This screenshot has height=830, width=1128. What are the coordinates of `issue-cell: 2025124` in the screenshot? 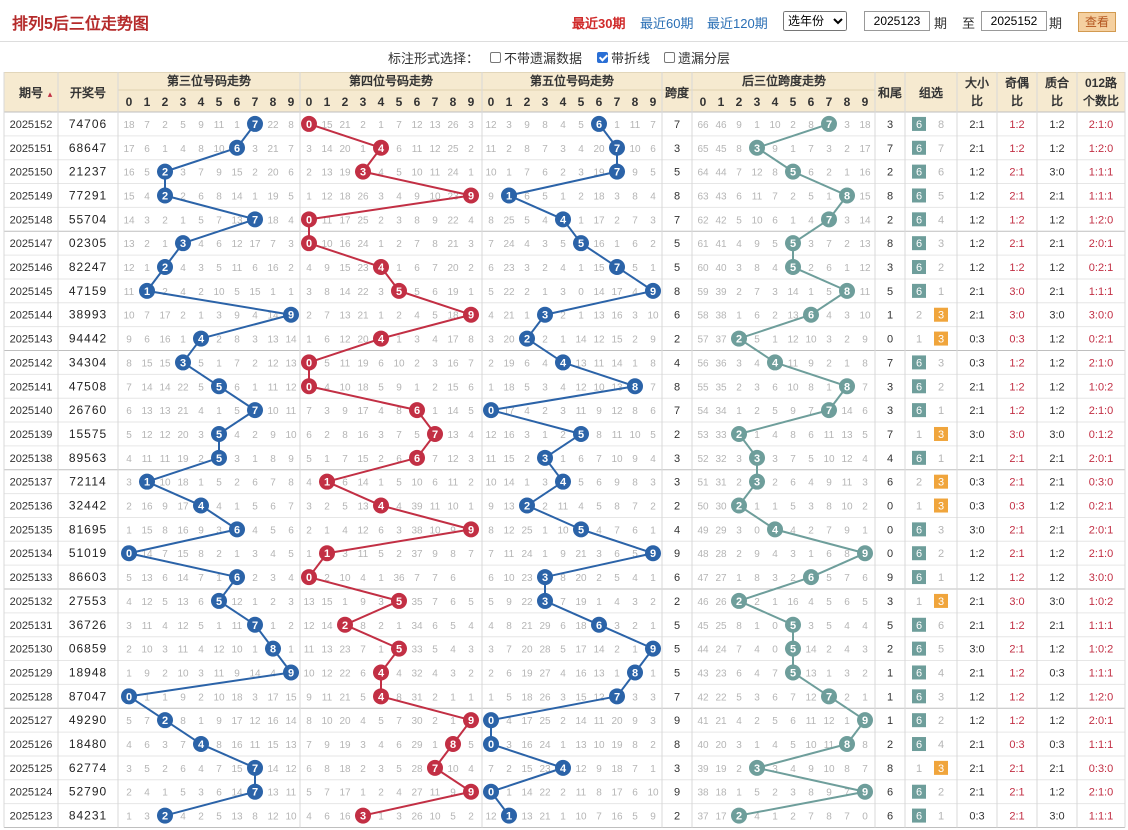 It's located at (31, 793).